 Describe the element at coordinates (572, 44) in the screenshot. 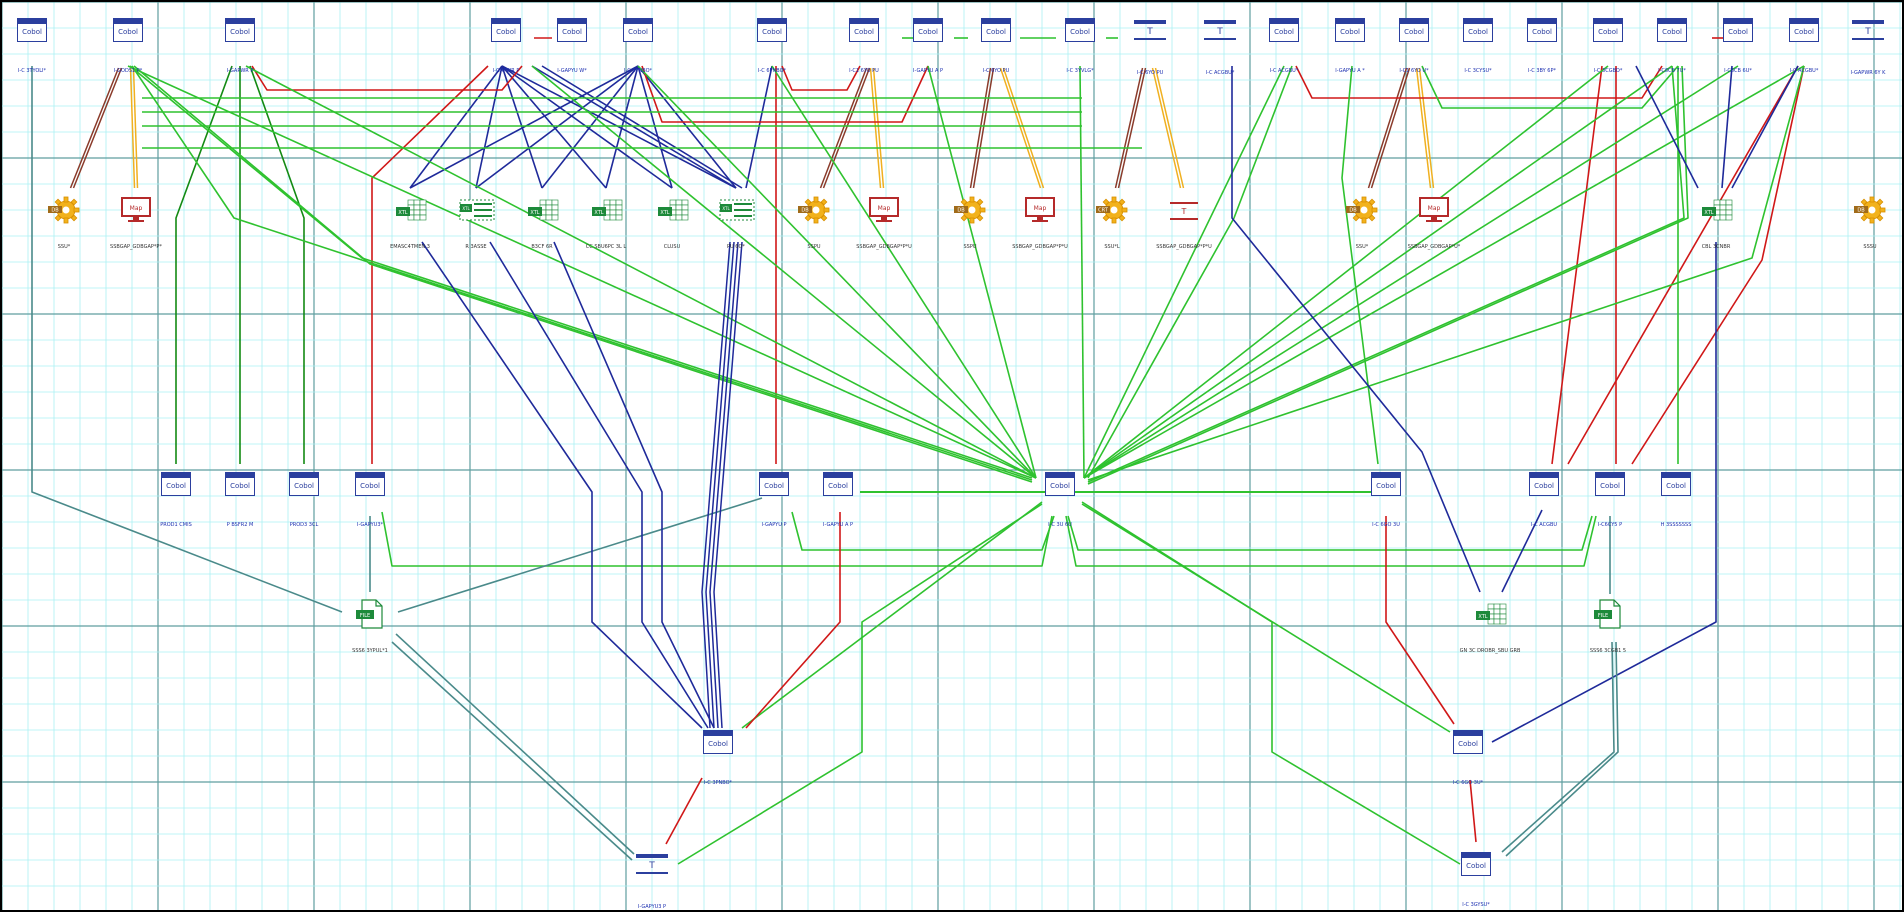

I see `node-t5: Cobol I-GAPYU W*` at that location.